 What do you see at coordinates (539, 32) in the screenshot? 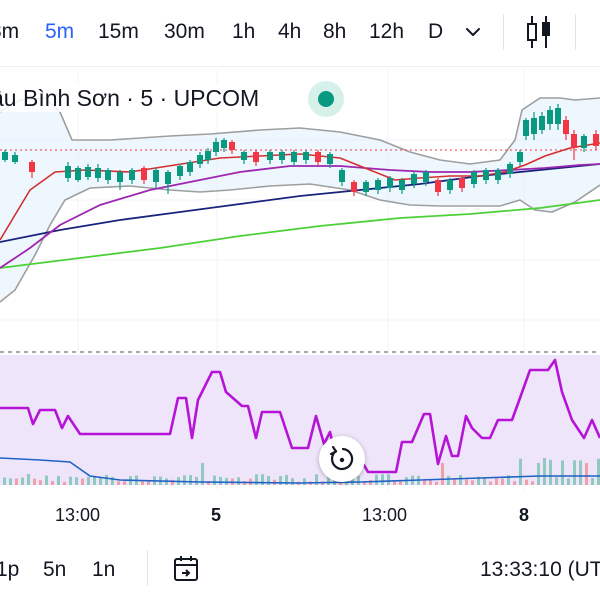
I see `candlestick-icon` at bounding box center [539, 32].